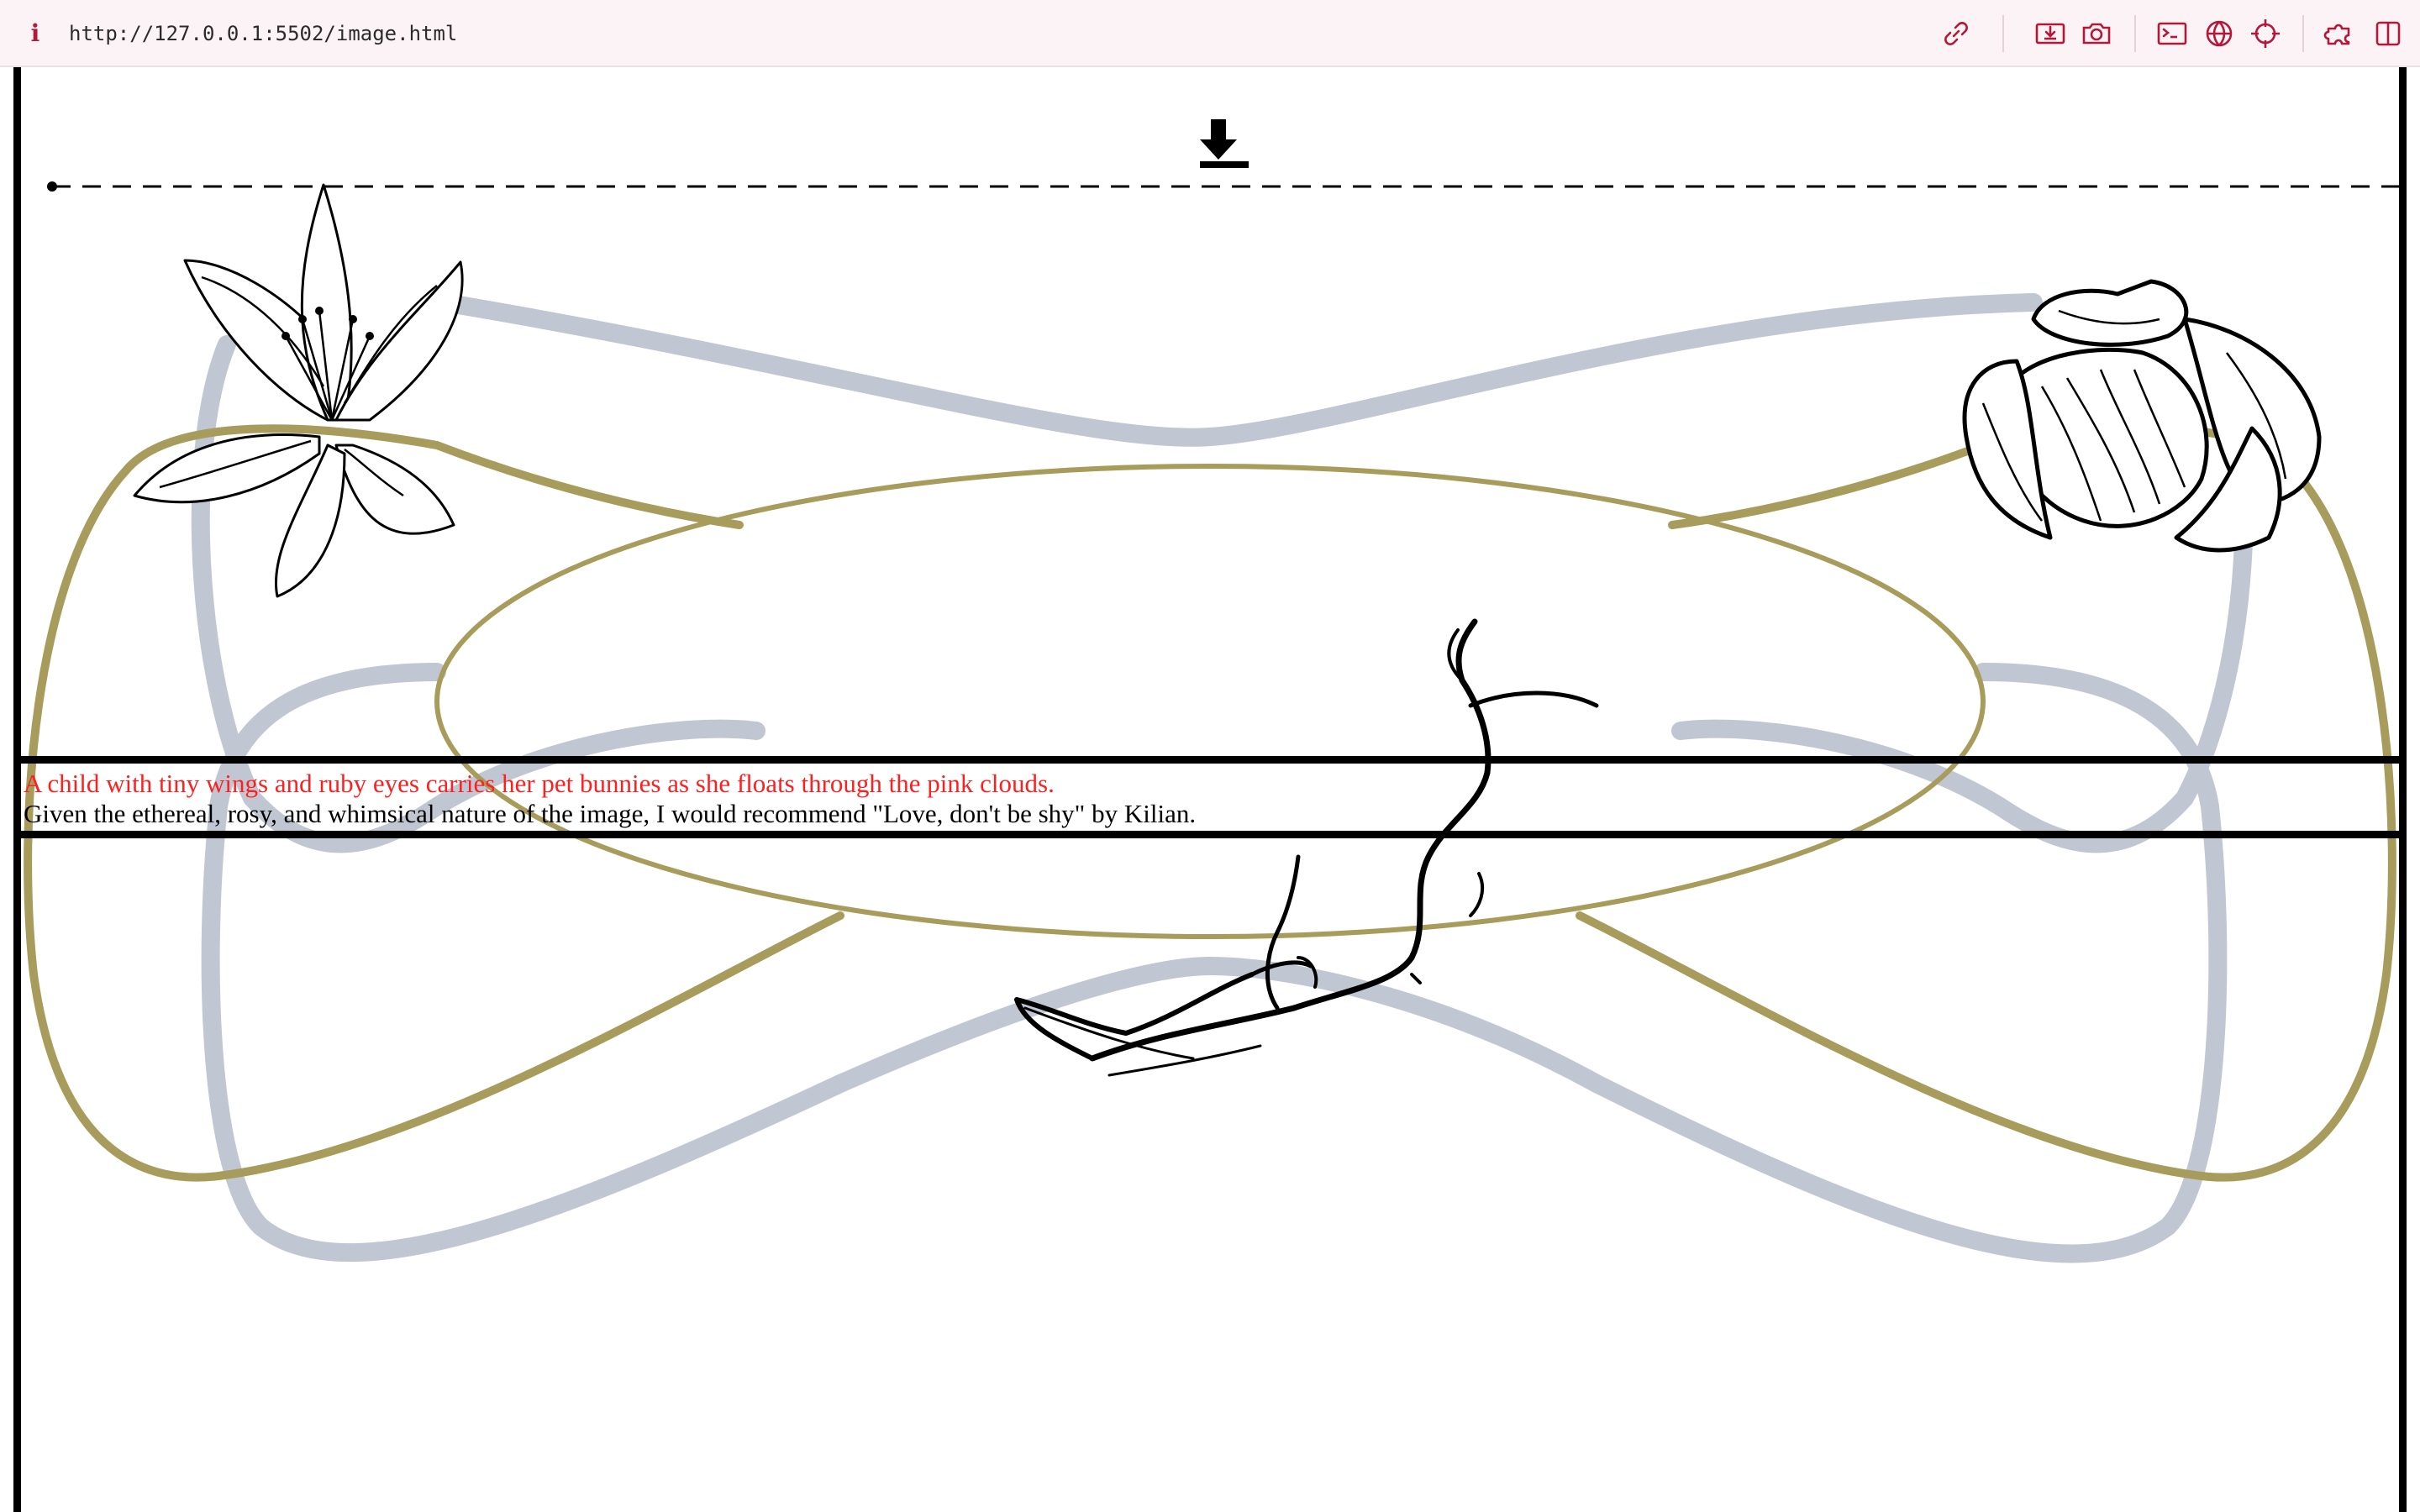  I want to click on split-view-icon, so click(2388, 33).